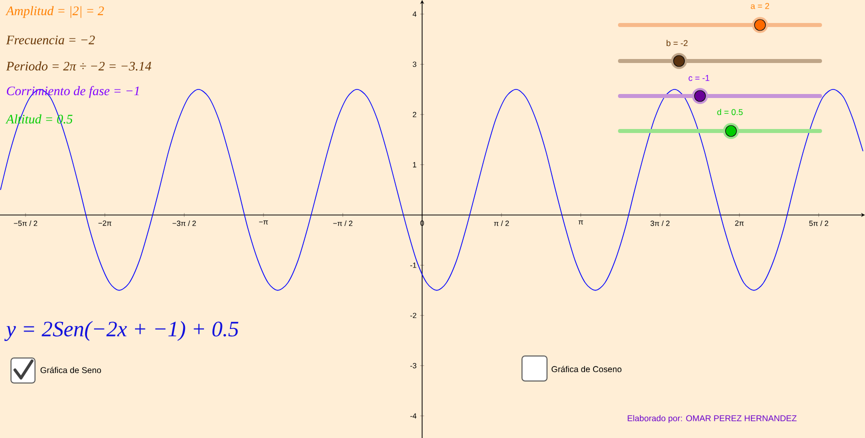 The image size is (865, 438). I want to click on annotation: Amplitud = |2| = 2, so click(54, 12).